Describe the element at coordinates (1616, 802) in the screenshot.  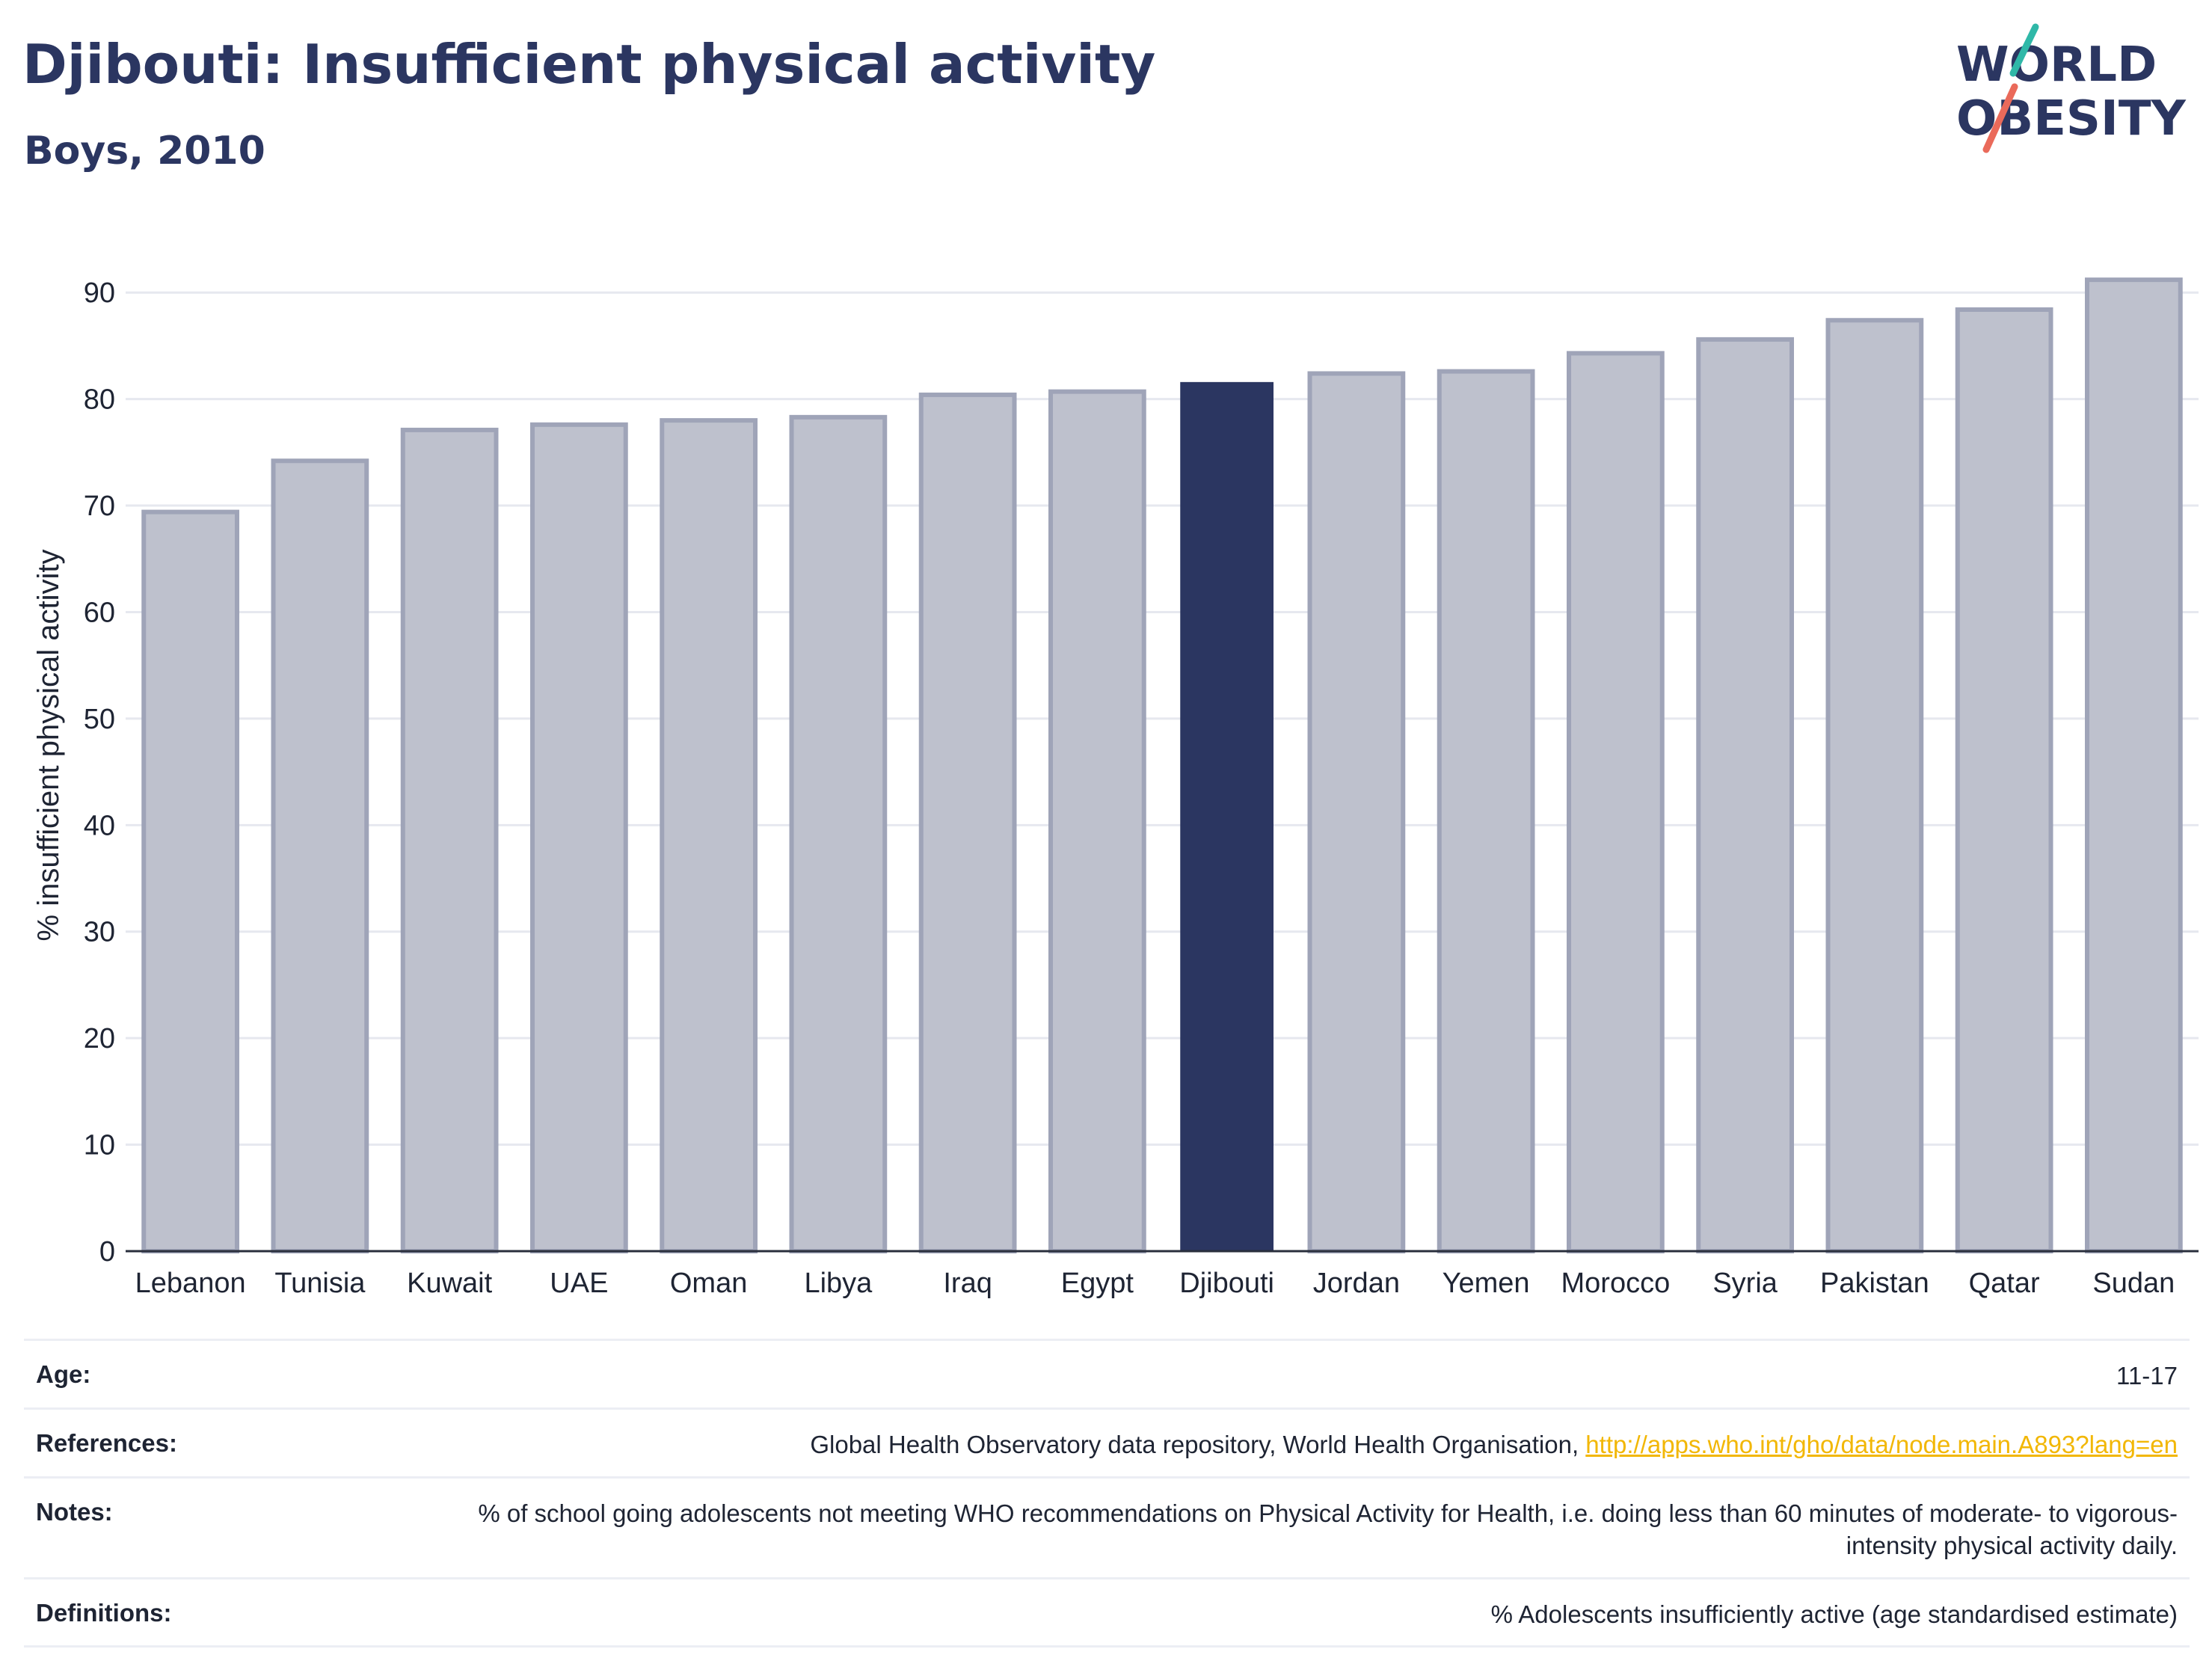
I see `bar-morocco` at that location.